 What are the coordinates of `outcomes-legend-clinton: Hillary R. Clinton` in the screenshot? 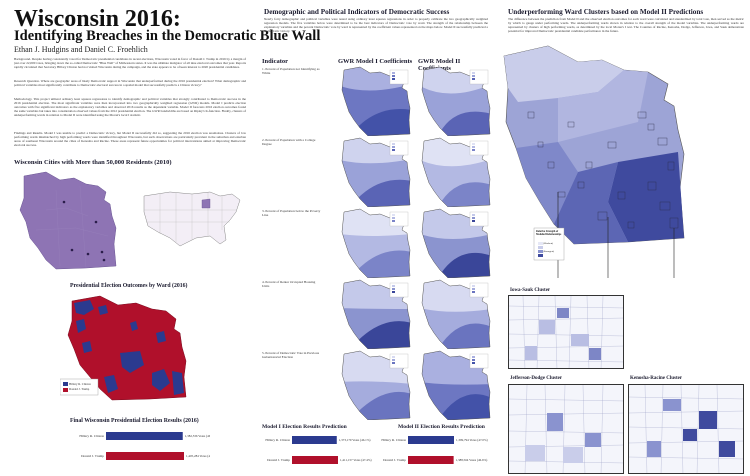 It's located at (80, 384).